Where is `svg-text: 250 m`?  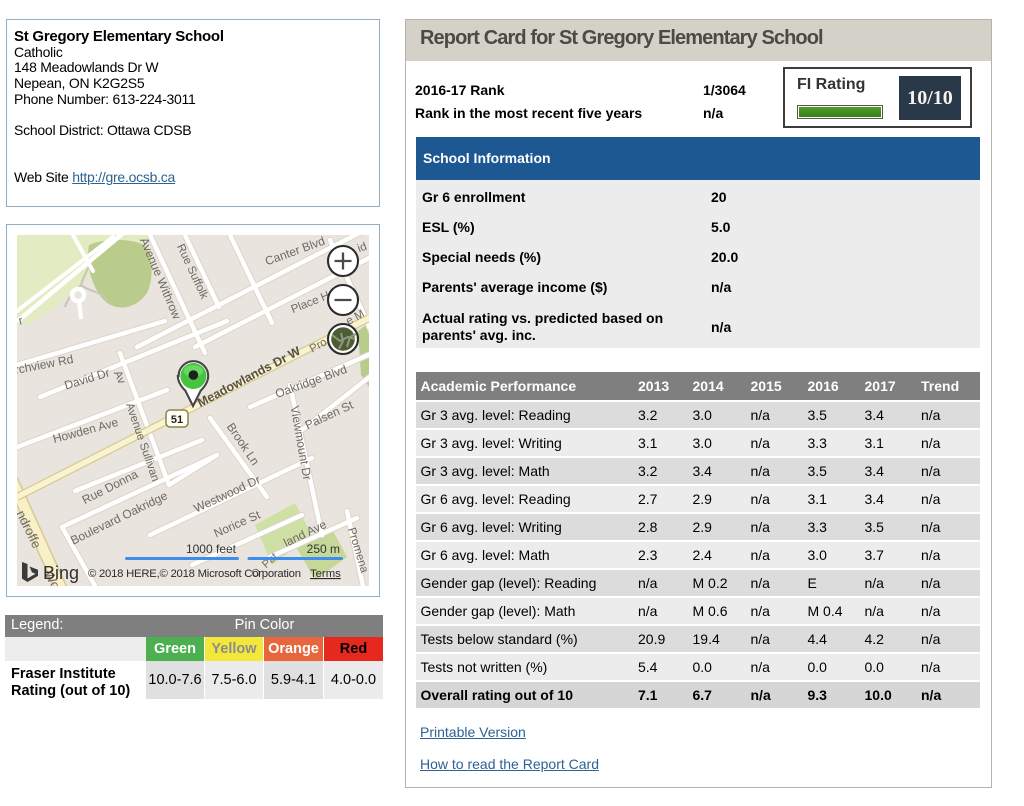
svg-text: 250 m is located at coordinates (323, 549).